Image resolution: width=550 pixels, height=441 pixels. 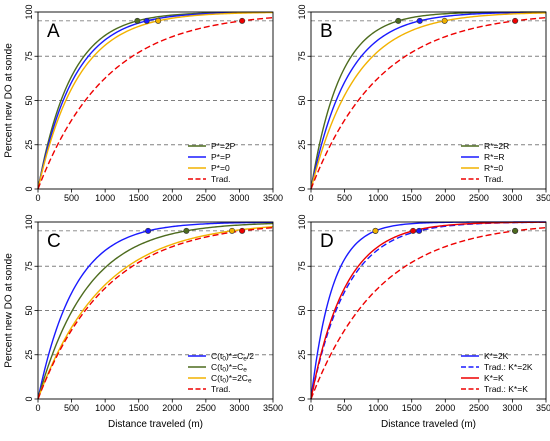 I want to click on legend-label: C(t0)*=2Ce, so click(x=231, y=378).